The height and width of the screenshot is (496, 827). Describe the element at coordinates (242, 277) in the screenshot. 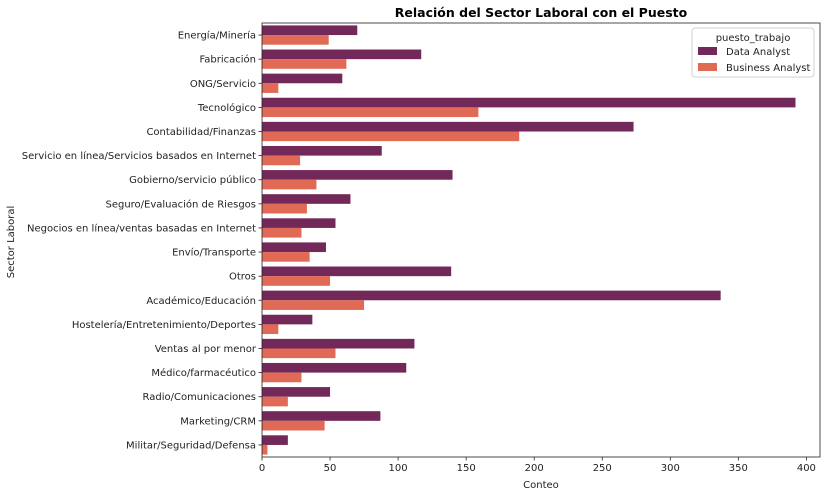

I see `y-tick-label: Otros` at that location.